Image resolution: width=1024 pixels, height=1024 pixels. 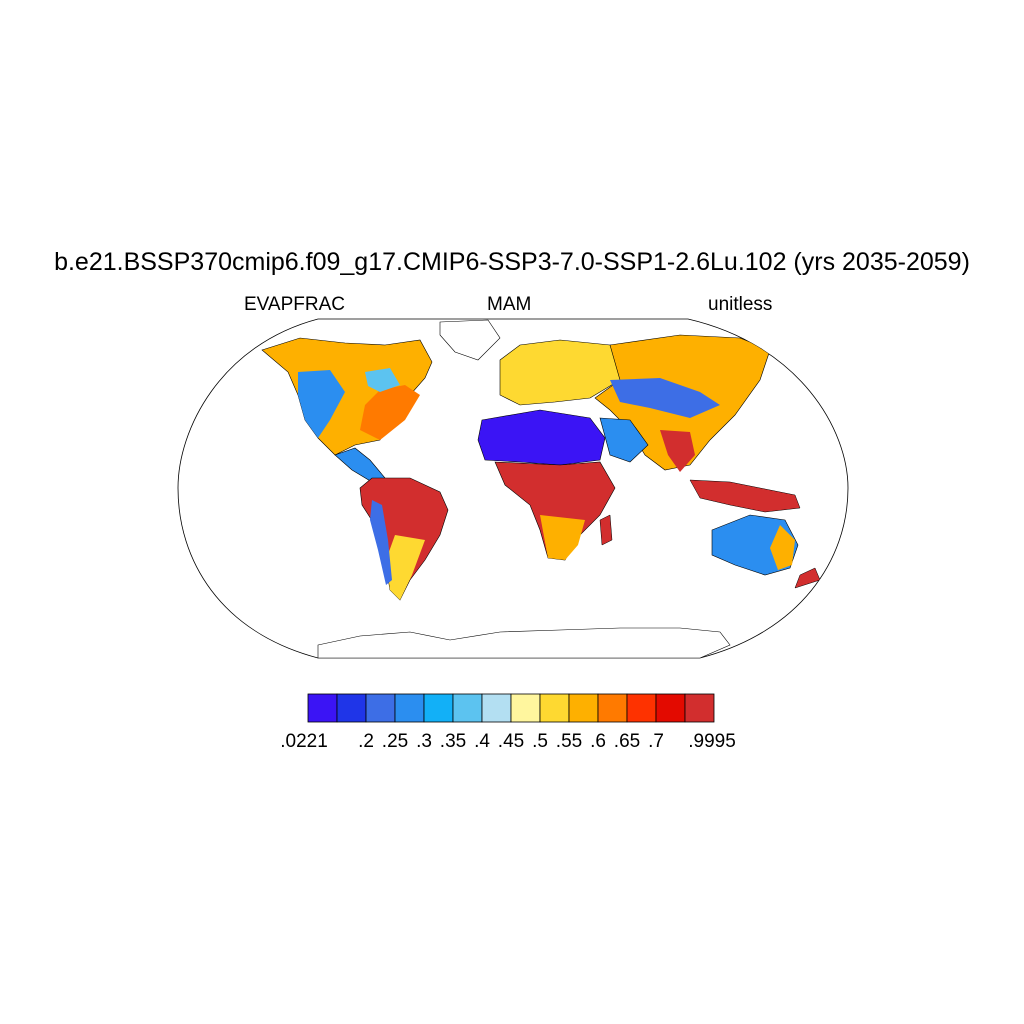 What do you see at coordinates (745, 496) in the screenshot?
I see `indonesia-region` at bounding box center [745, 496].